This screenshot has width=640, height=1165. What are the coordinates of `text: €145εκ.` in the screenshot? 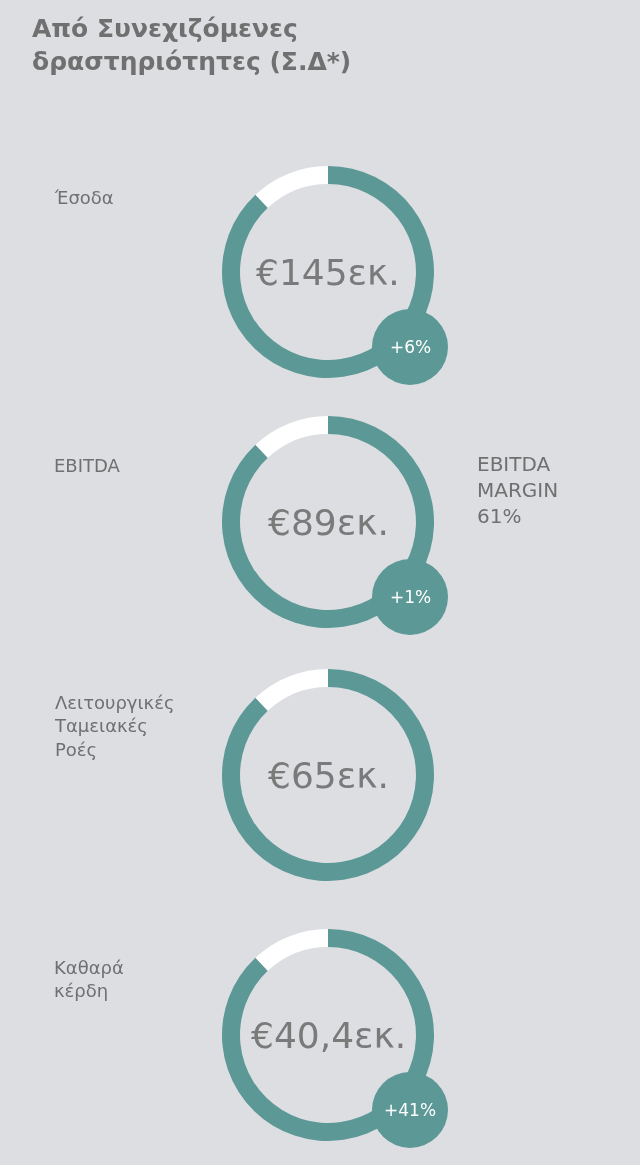 It's located at (328, 272).